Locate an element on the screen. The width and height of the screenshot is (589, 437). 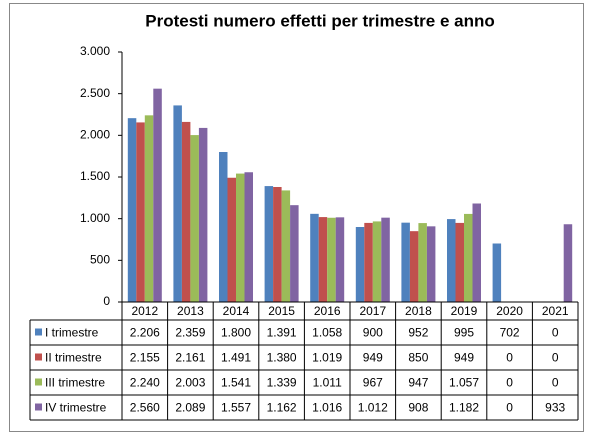
y-tick-label: 2.500 is located at coordinates (95, 93).